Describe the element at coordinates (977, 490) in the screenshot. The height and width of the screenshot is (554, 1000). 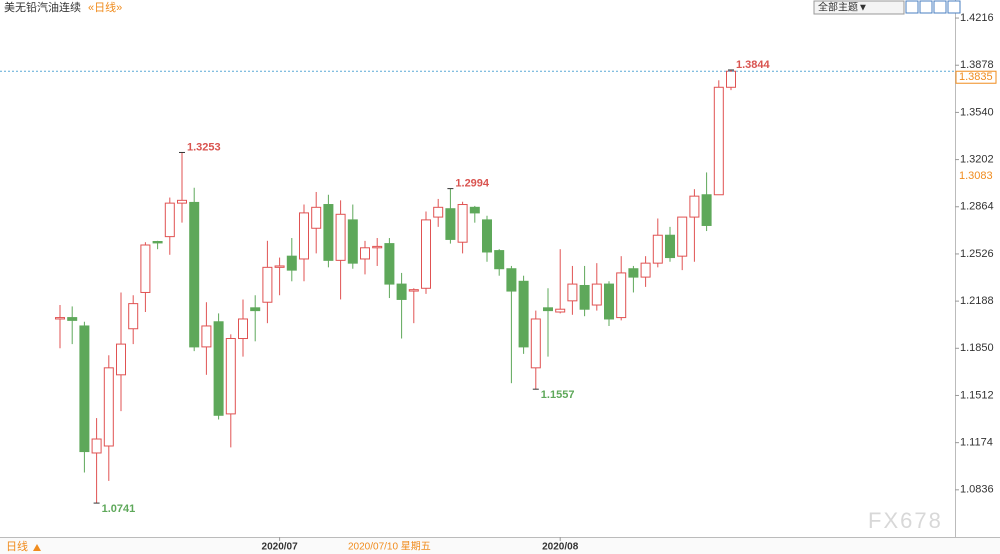
I see `y-tick-label: 1.0836` at that location.